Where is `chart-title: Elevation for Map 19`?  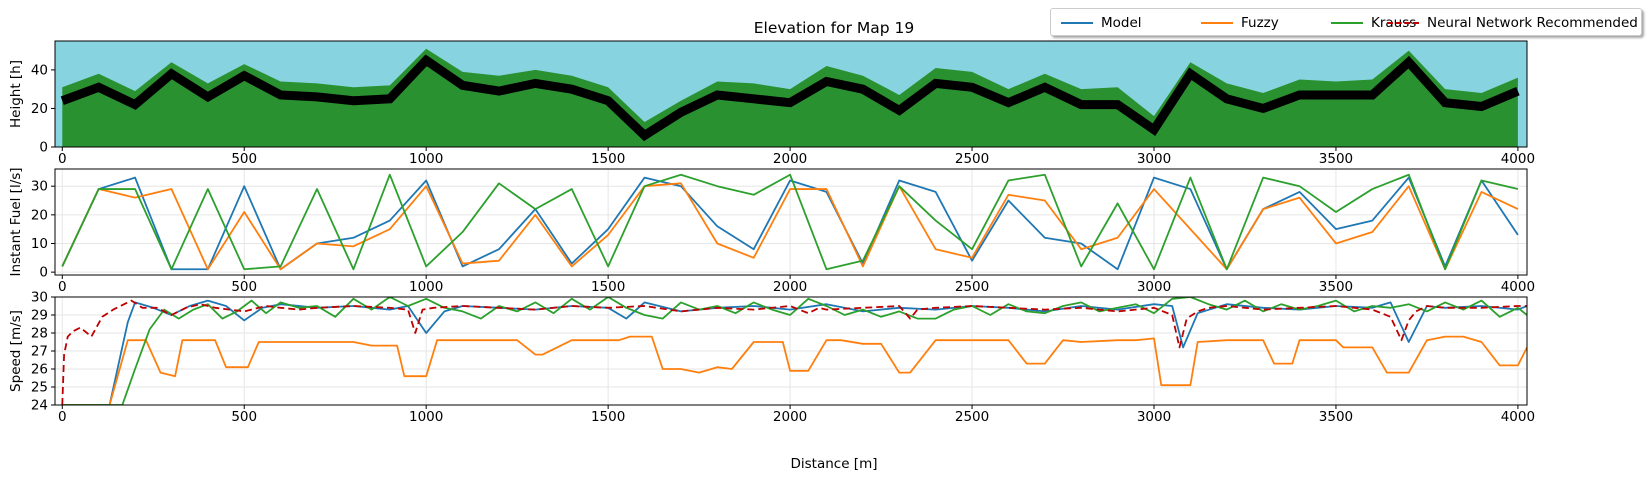
chart-title: Elevation for Map 19 is located at coordinates (834, 28).